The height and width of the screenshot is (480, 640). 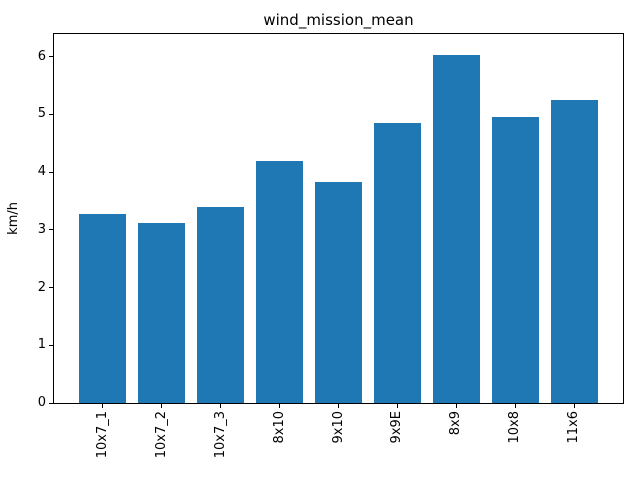 What do you see at coordinates (161, 435) in the screenshot?
I see `x-tick-label-10x7_2: 10x7_2` at bounding box center [161, 435].